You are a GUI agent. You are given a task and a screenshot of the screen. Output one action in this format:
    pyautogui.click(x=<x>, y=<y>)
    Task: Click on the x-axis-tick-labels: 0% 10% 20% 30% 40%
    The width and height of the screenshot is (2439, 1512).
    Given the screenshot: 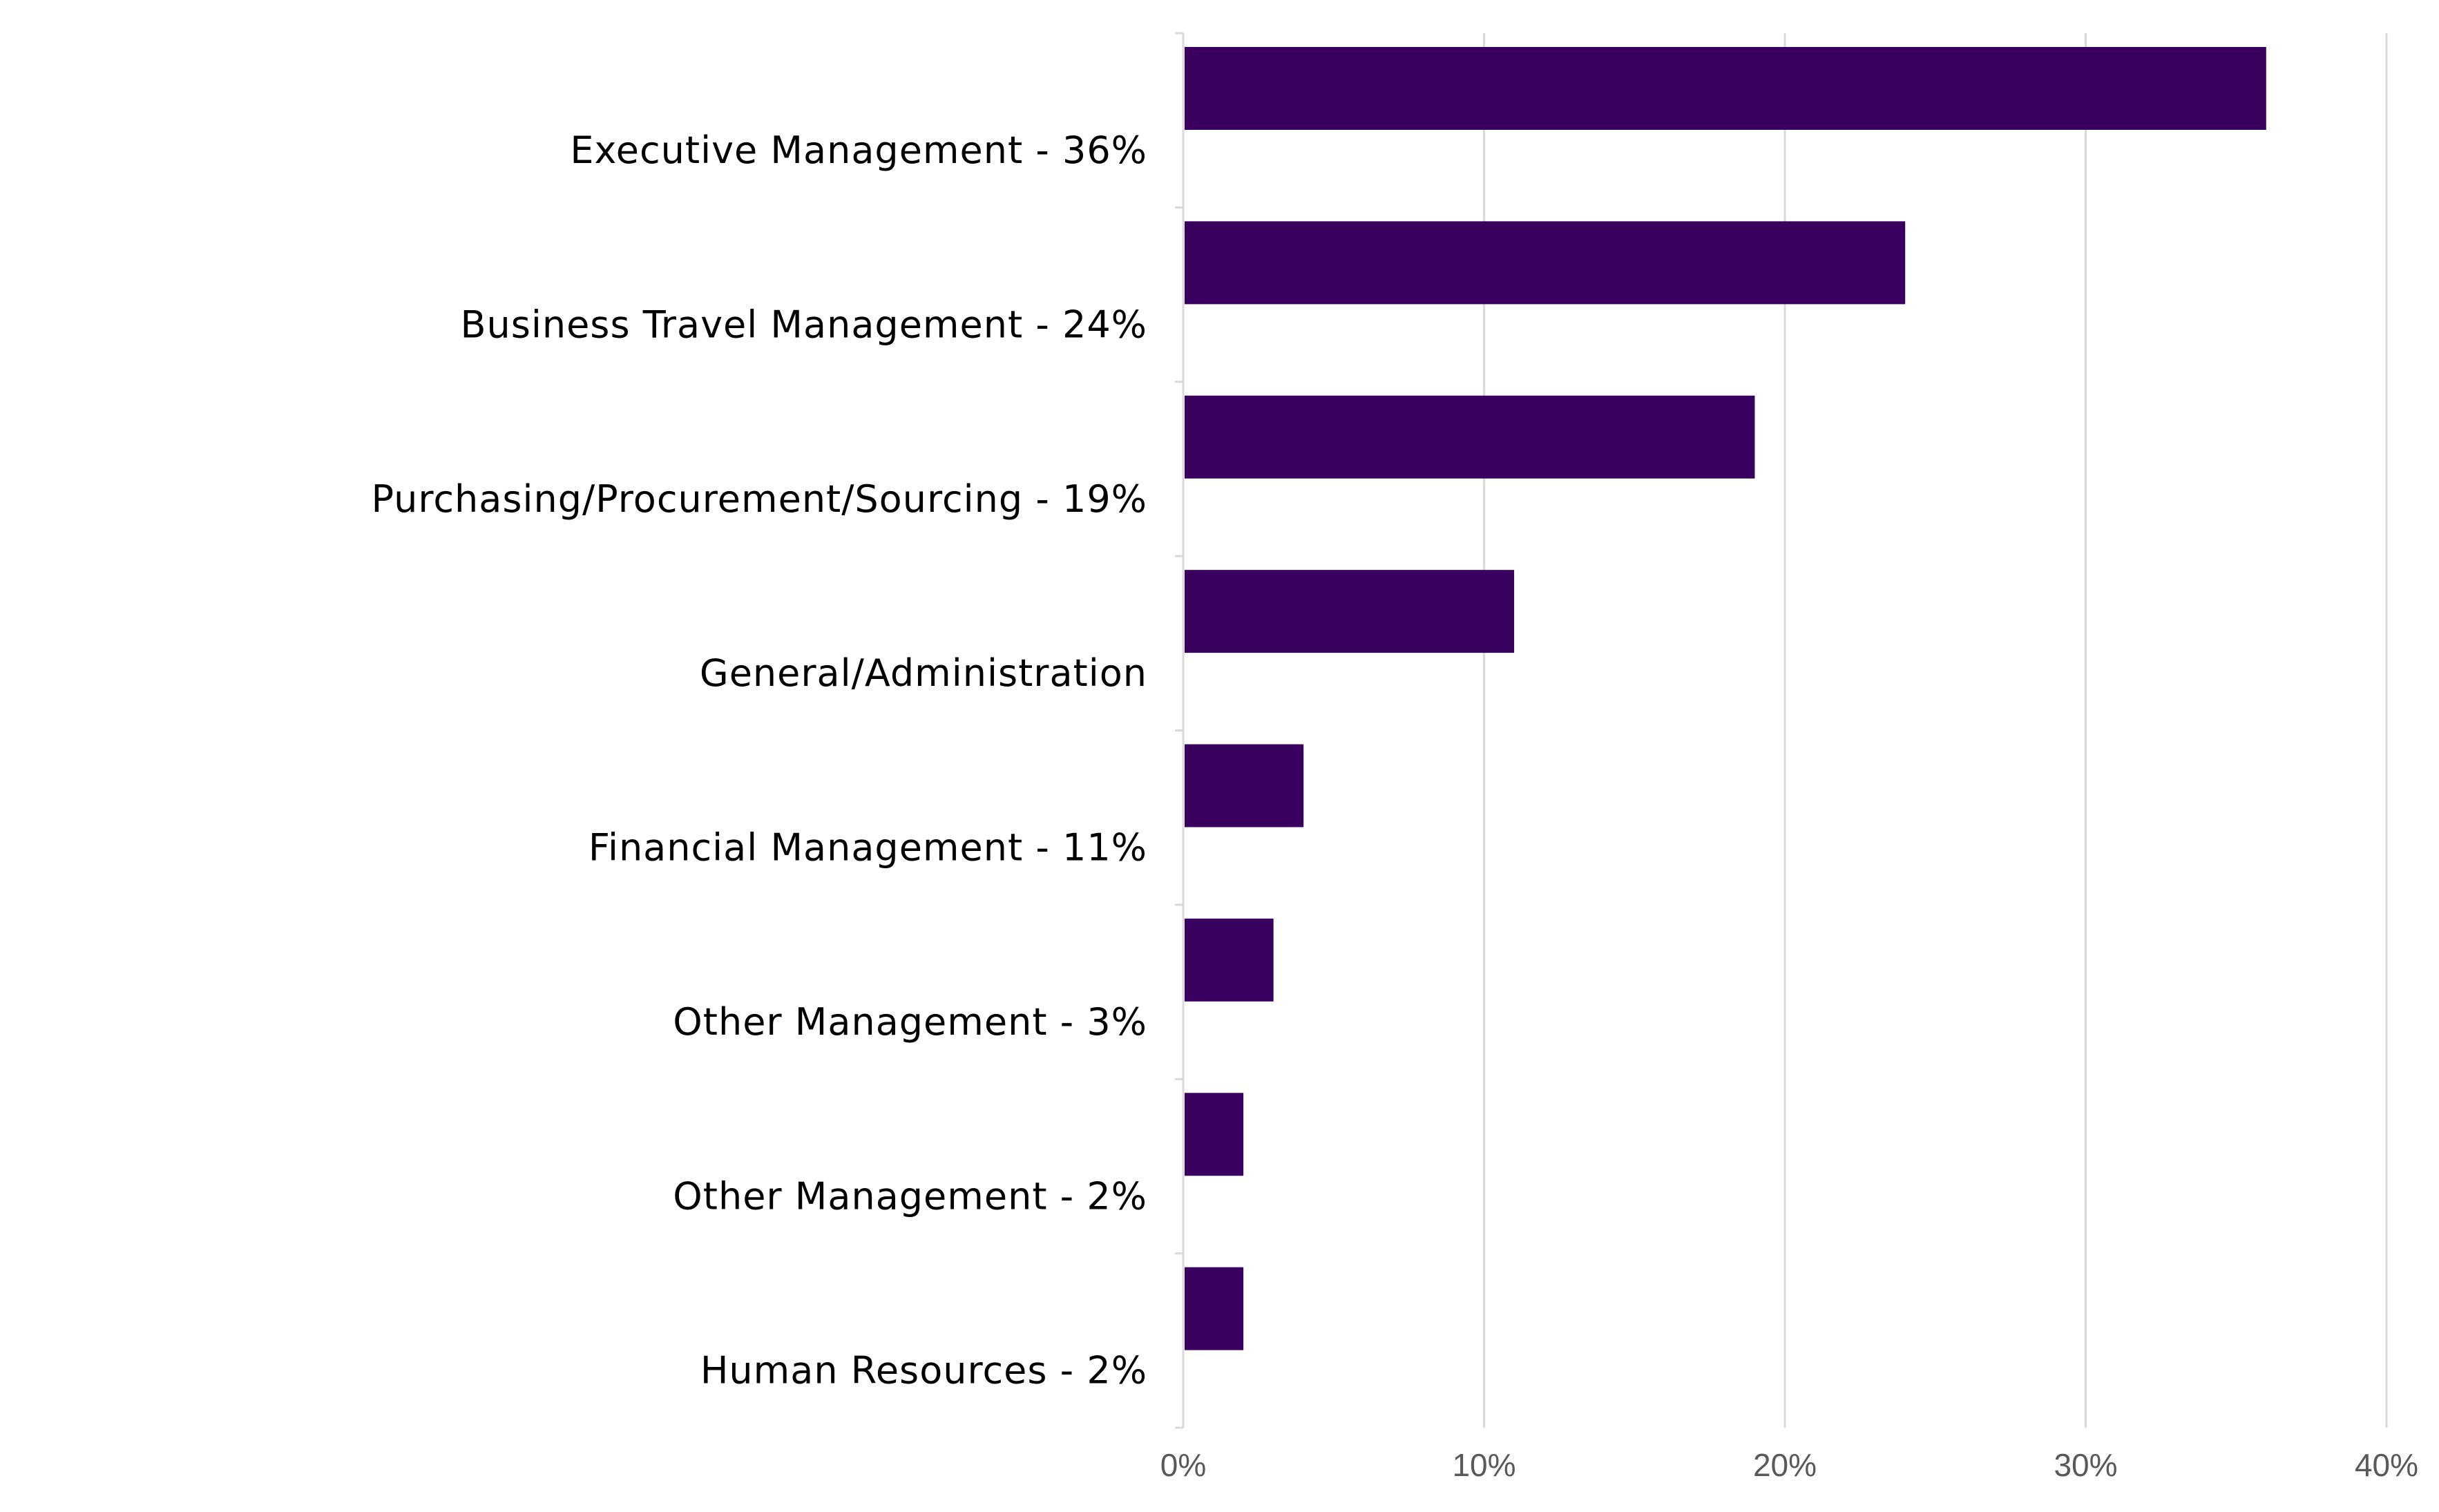 What is the action you would take?
    pyautogui.click(x=1789, y=1465)
    